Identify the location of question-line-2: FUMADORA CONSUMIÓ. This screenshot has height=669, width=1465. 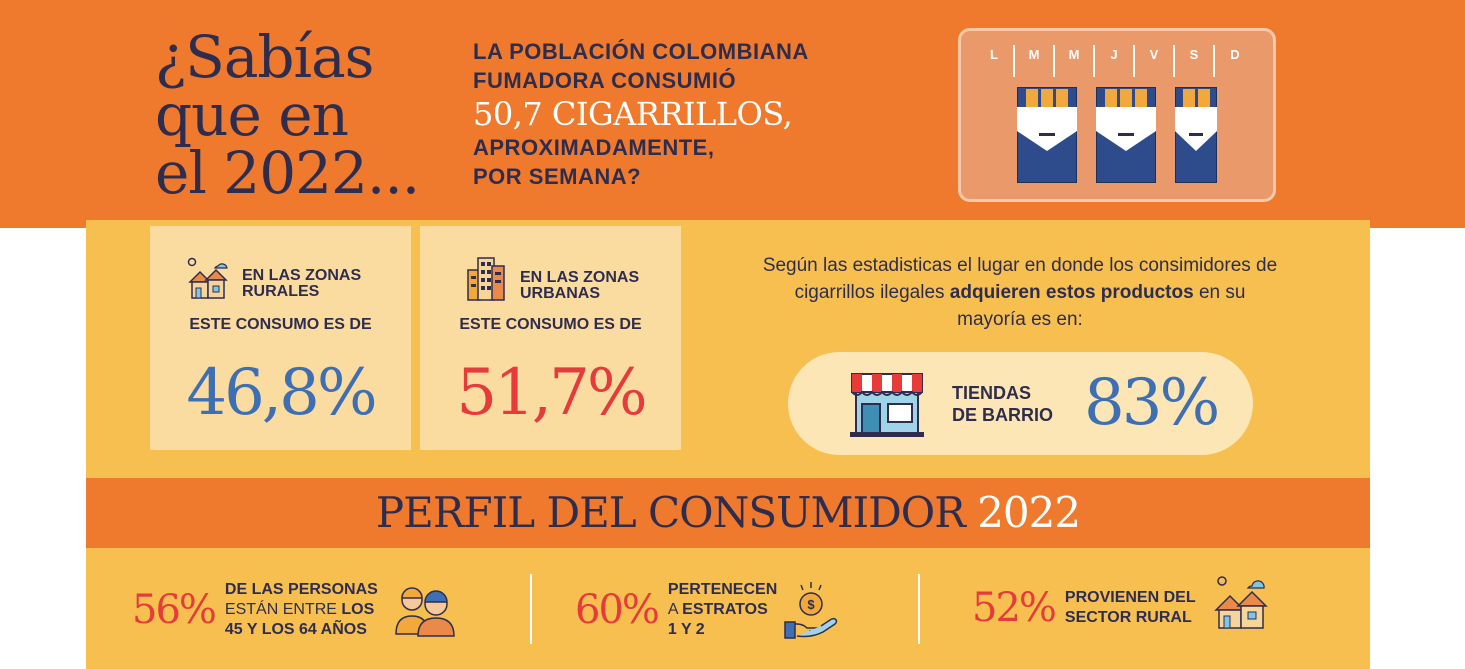
(605, 80).